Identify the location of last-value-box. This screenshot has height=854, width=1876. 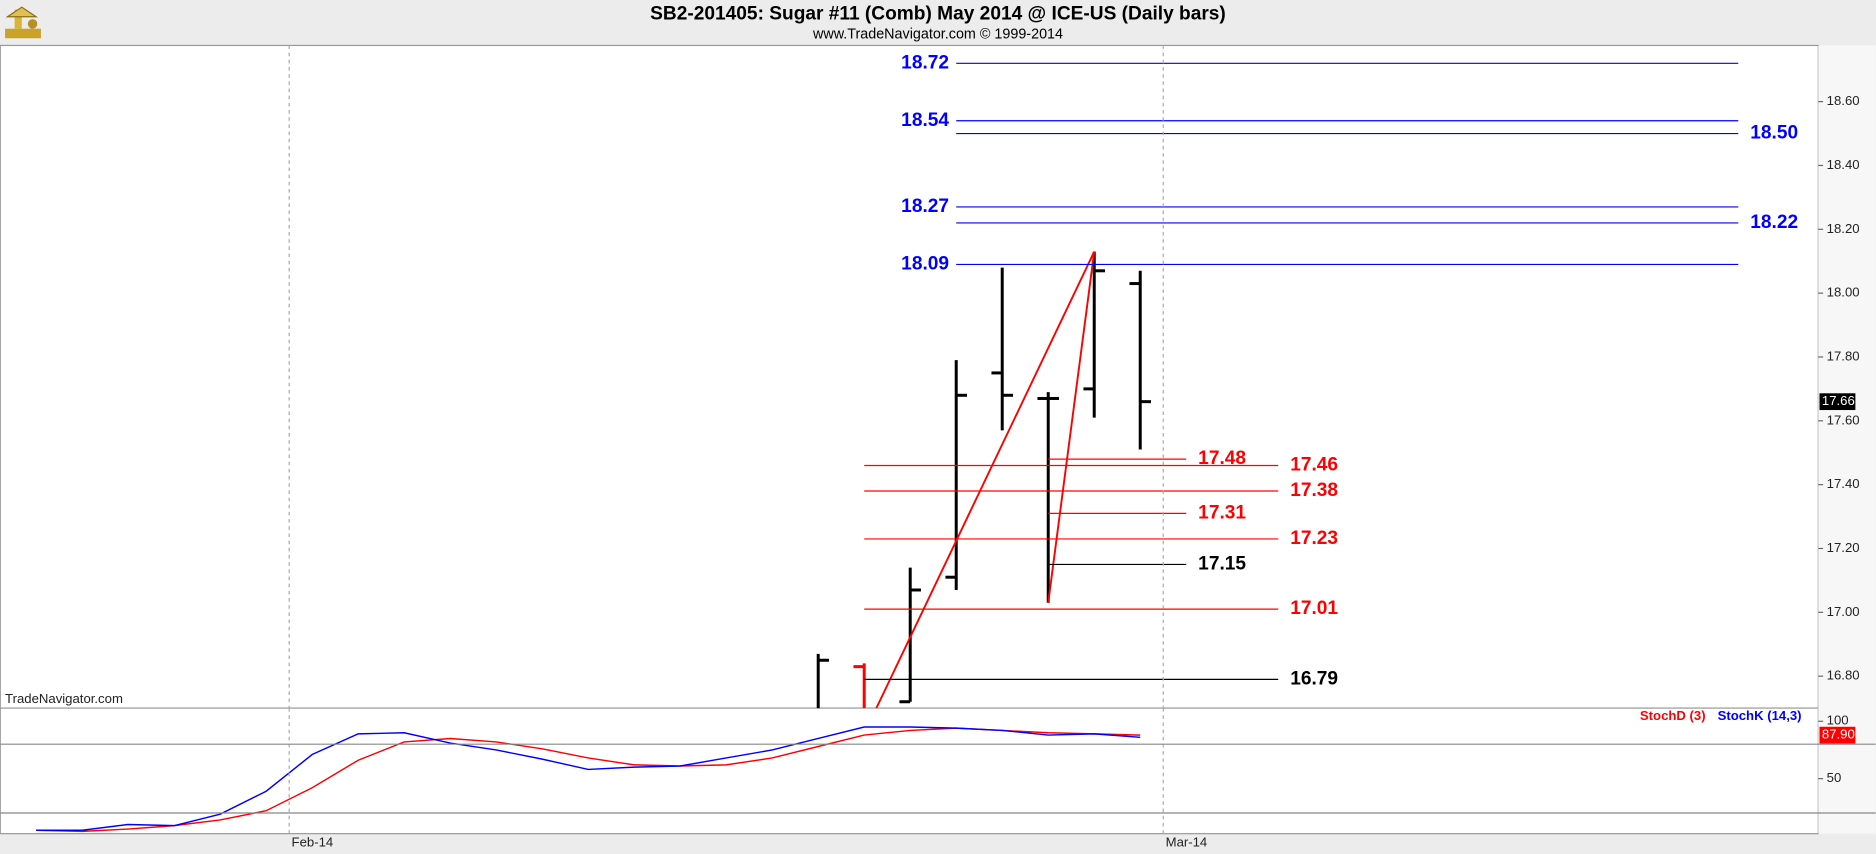
(1837, 735).